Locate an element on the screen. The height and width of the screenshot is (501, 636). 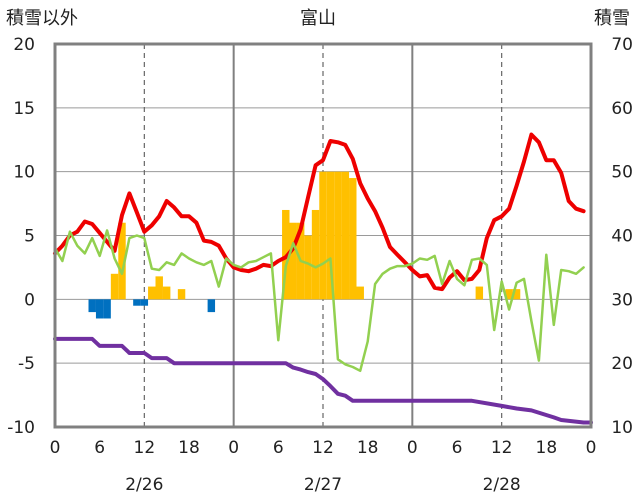
left-tick-label: 15 is located at coordinates (24, 109).